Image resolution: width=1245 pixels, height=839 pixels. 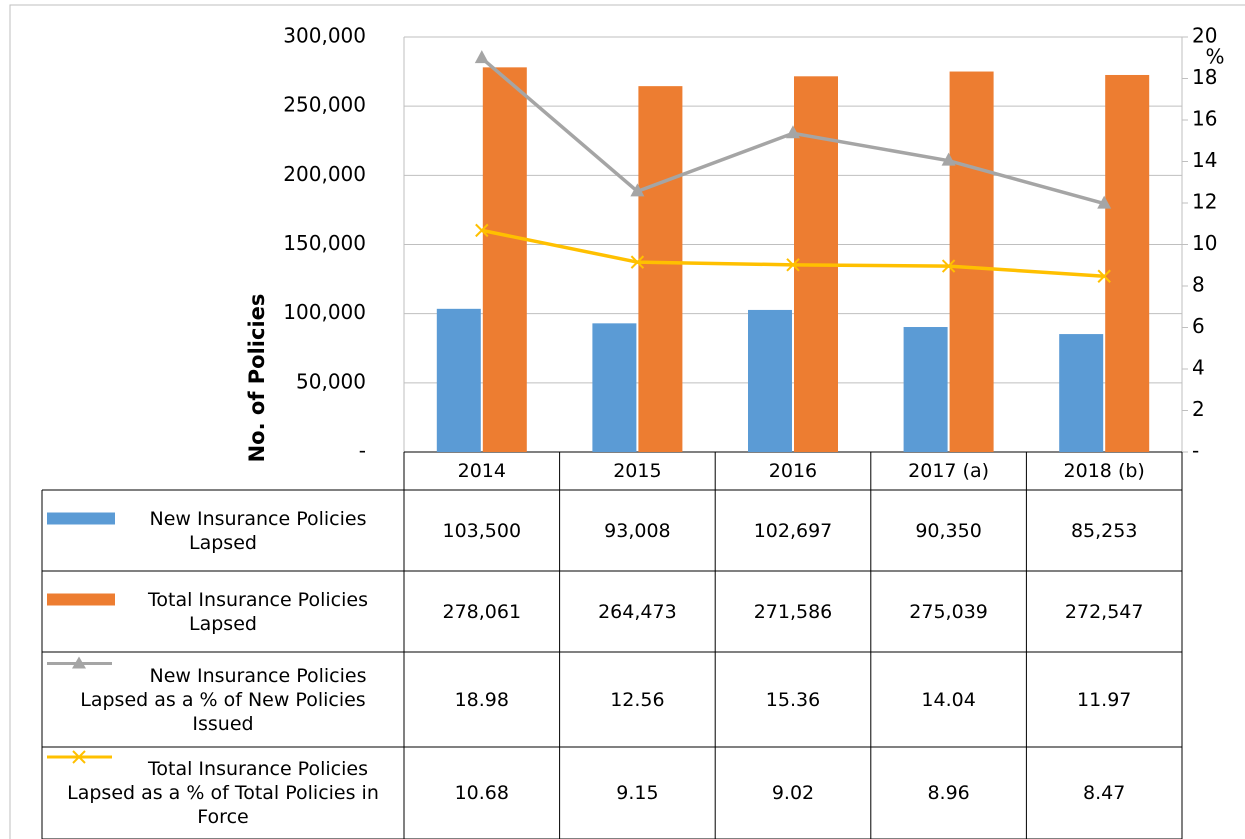 What do you see at coordinates (1204, 77) in the screenshot?
I see `y2-tick-label: 18` at bounding box center [1204, 77].